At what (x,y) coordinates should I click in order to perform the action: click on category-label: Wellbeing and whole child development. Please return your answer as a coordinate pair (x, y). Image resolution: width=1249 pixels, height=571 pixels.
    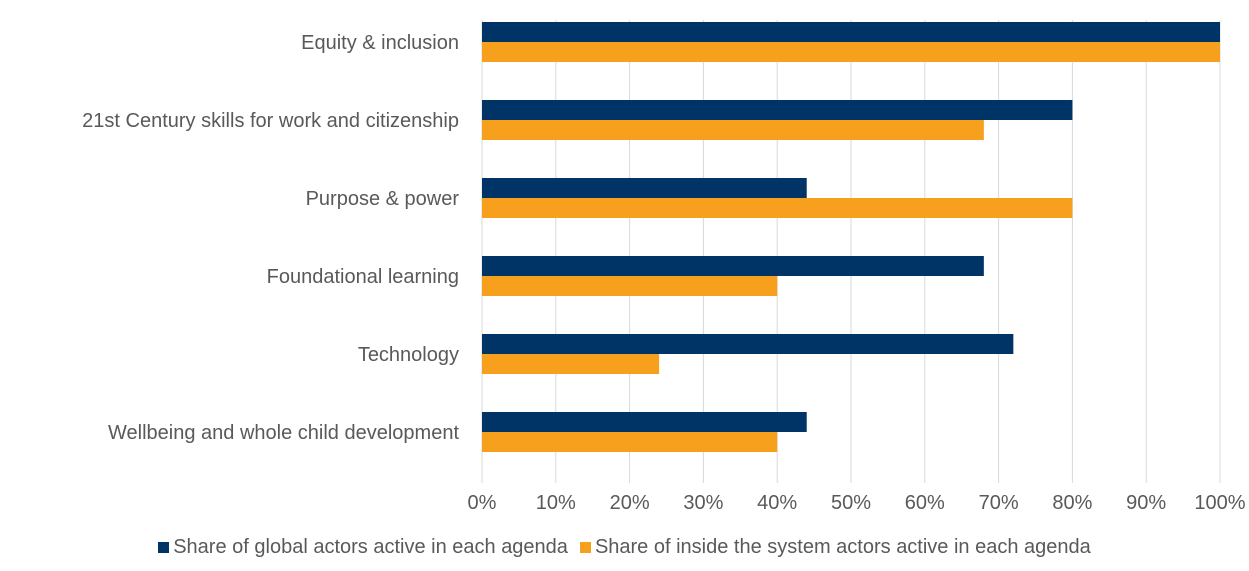
    Looking at the image, I should click on (283, 433).